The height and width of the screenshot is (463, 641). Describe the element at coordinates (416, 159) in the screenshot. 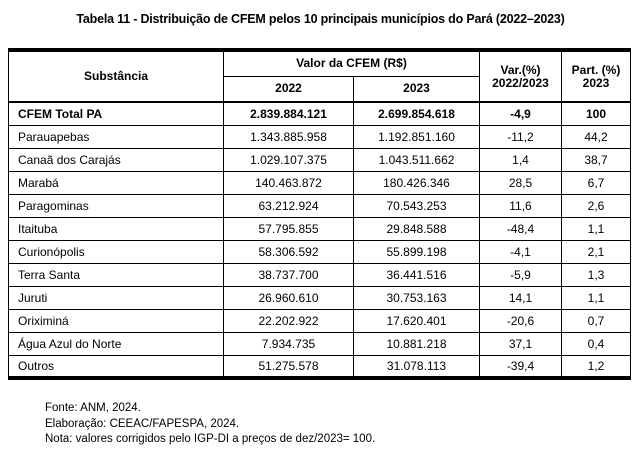

I see `value-2023-cell: 1.043.511.662` at that location.